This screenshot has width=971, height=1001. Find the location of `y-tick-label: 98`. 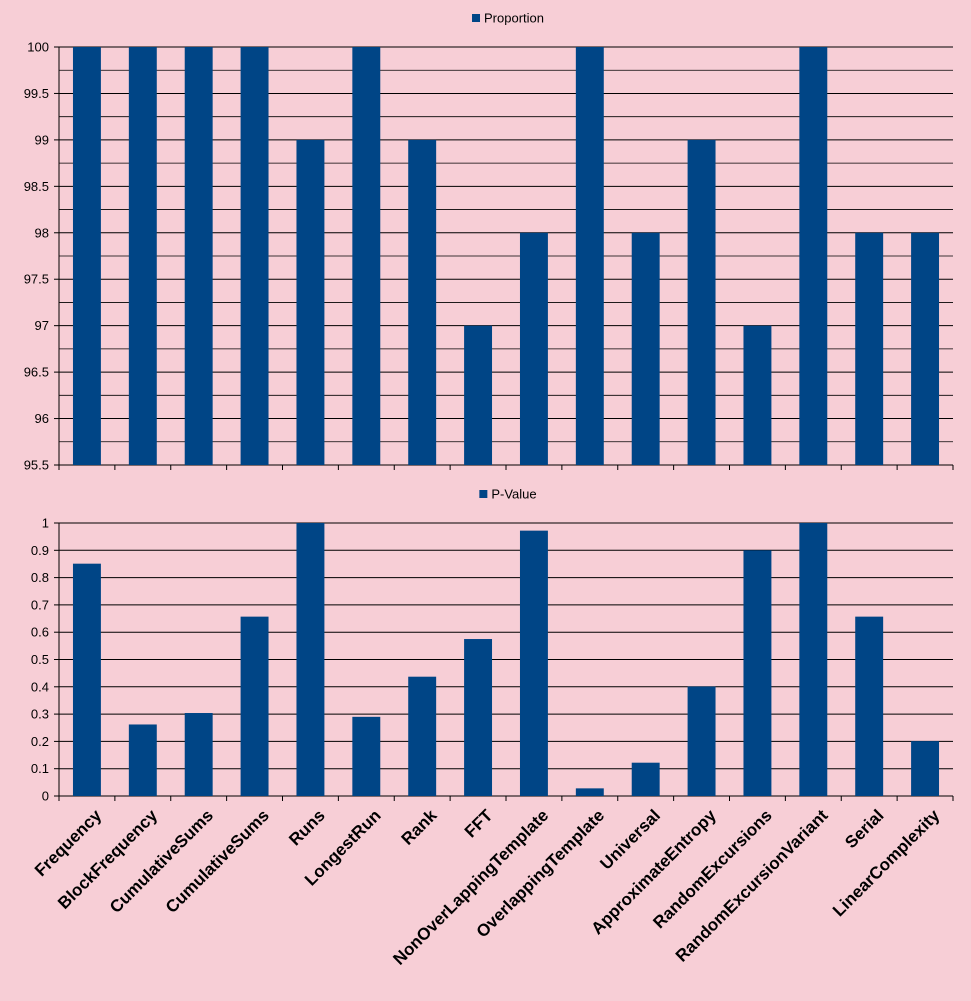

y-tick-label: 98 is located at coordinates (42, 232).